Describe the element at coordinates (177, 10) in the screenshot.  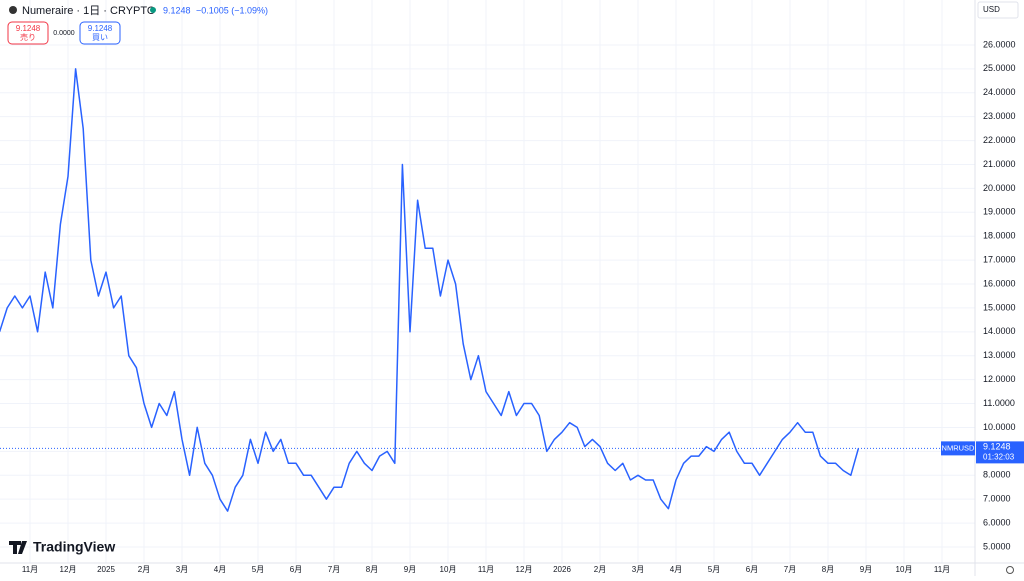
I see `last-price: 9.1248` at that location.